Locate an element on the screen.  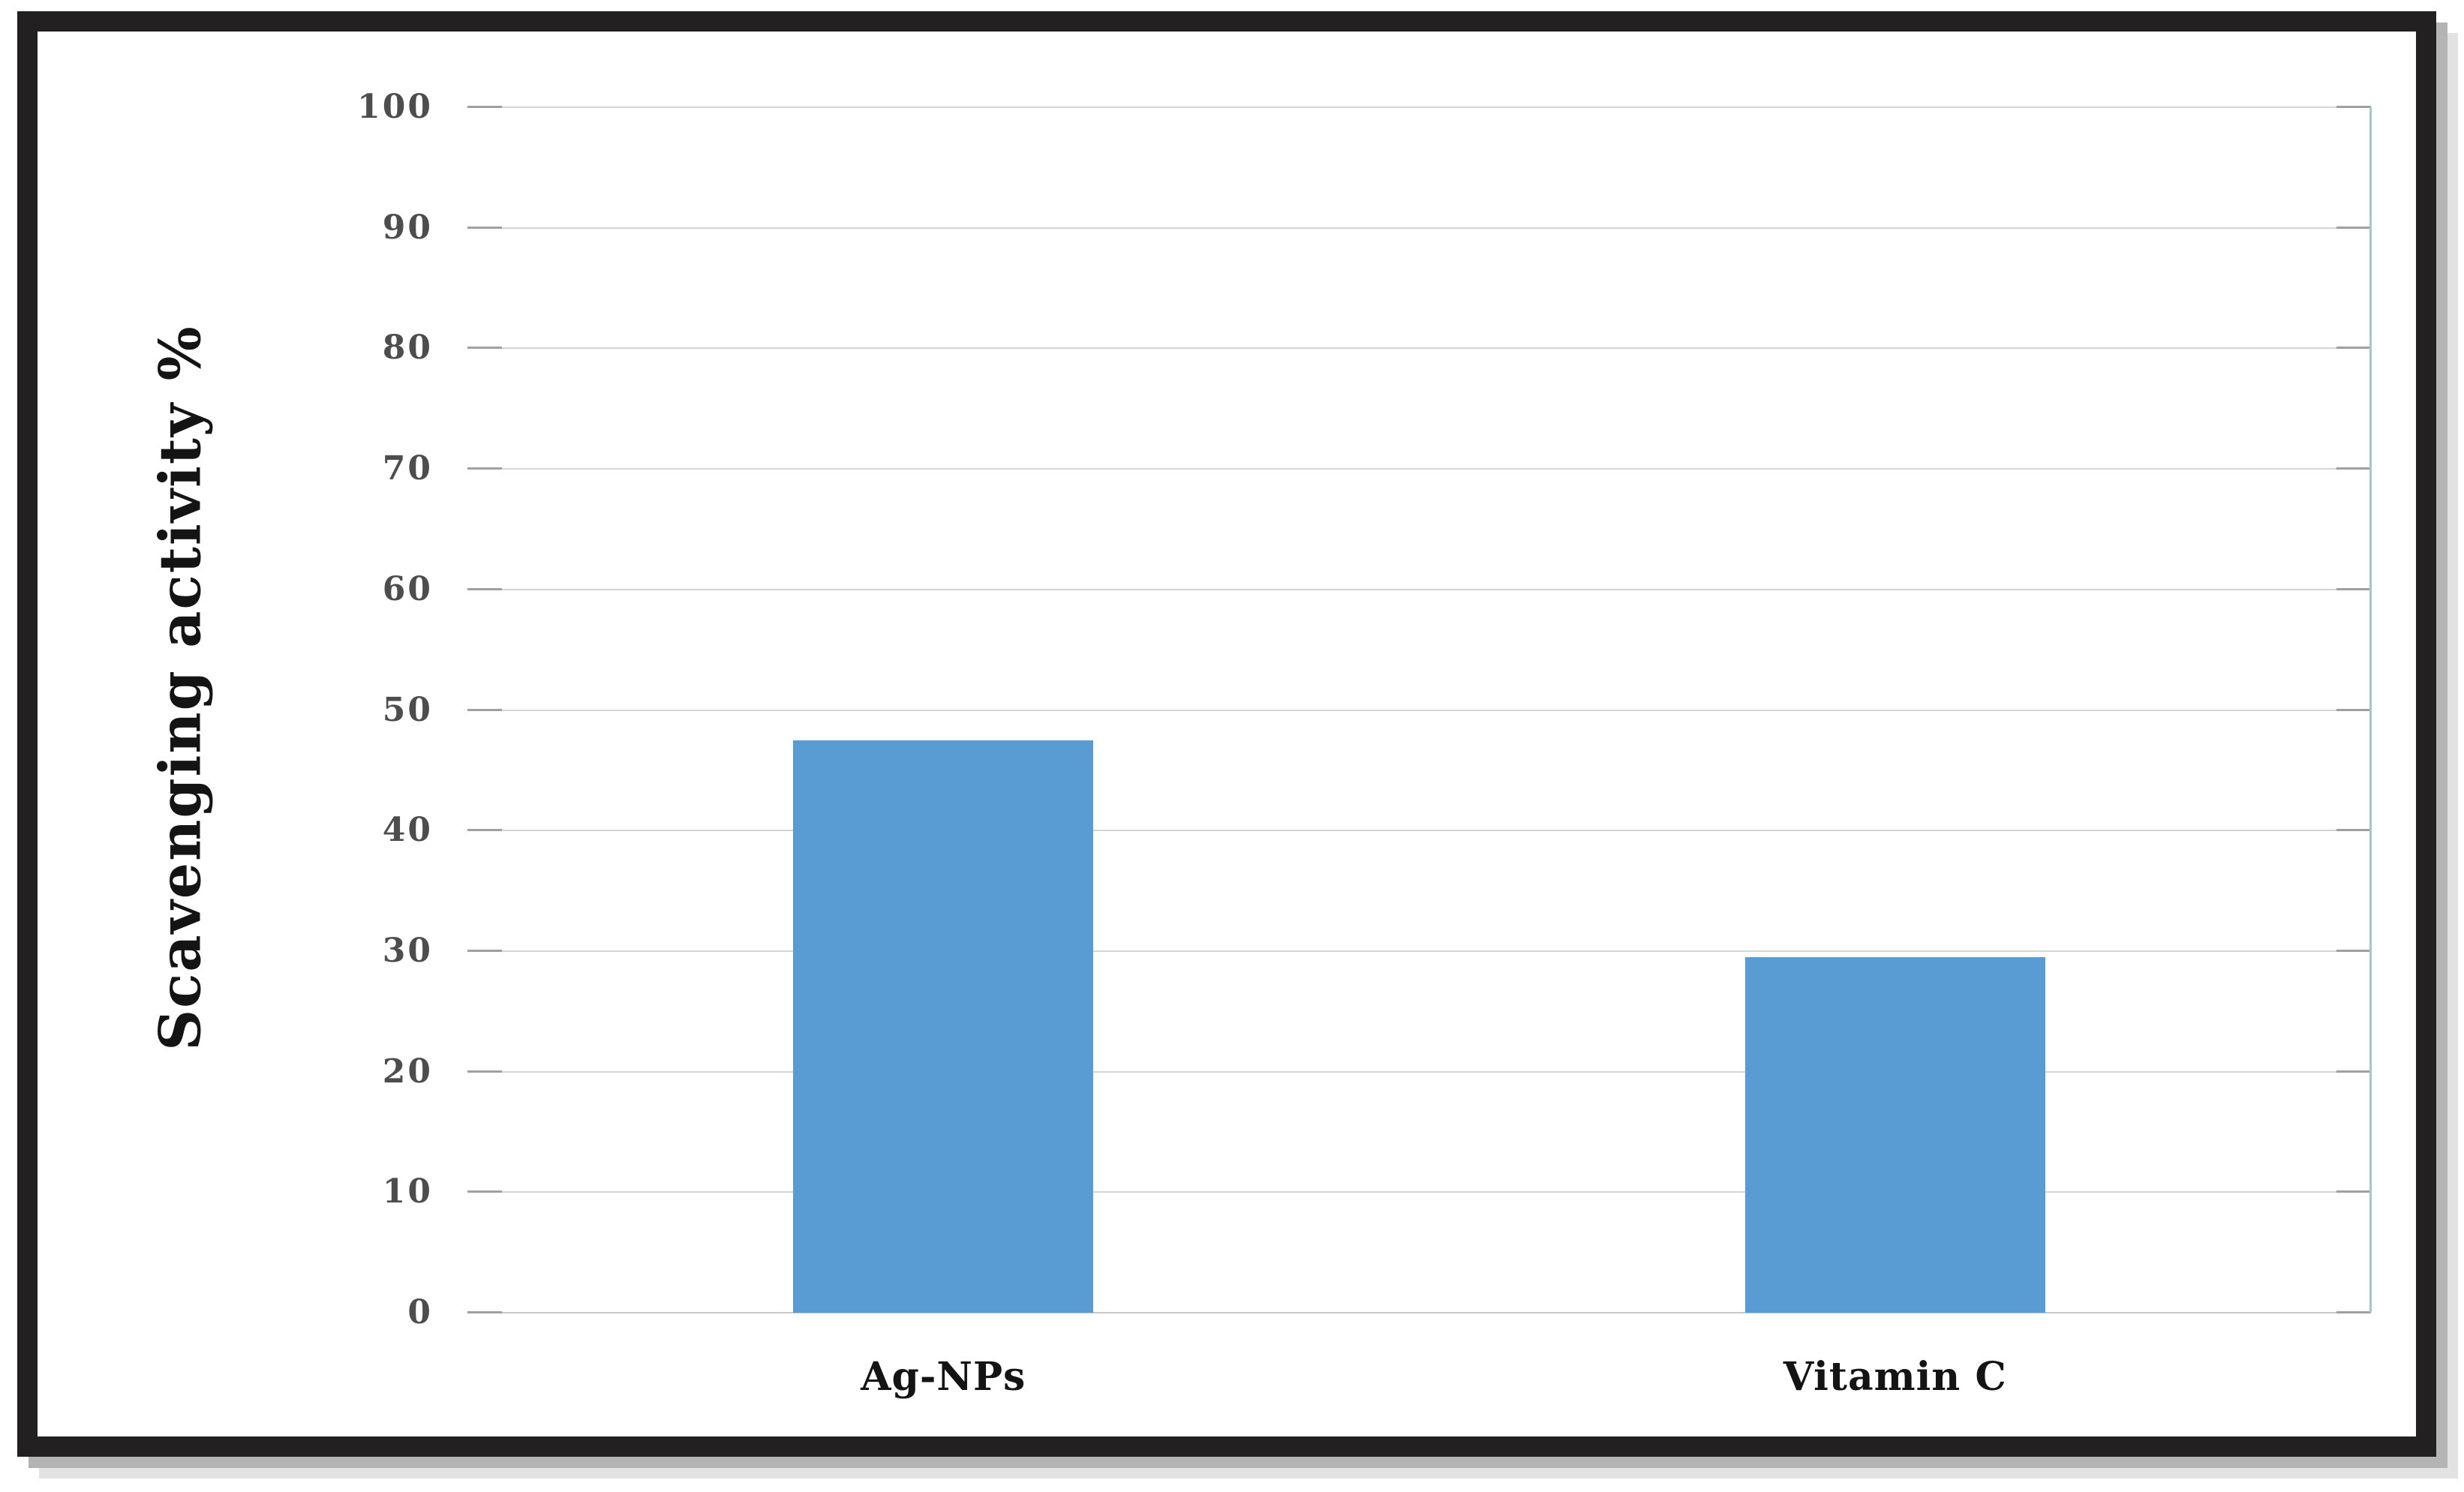
y-tick-label-20: 20 is located at coordinates (408, 1071).